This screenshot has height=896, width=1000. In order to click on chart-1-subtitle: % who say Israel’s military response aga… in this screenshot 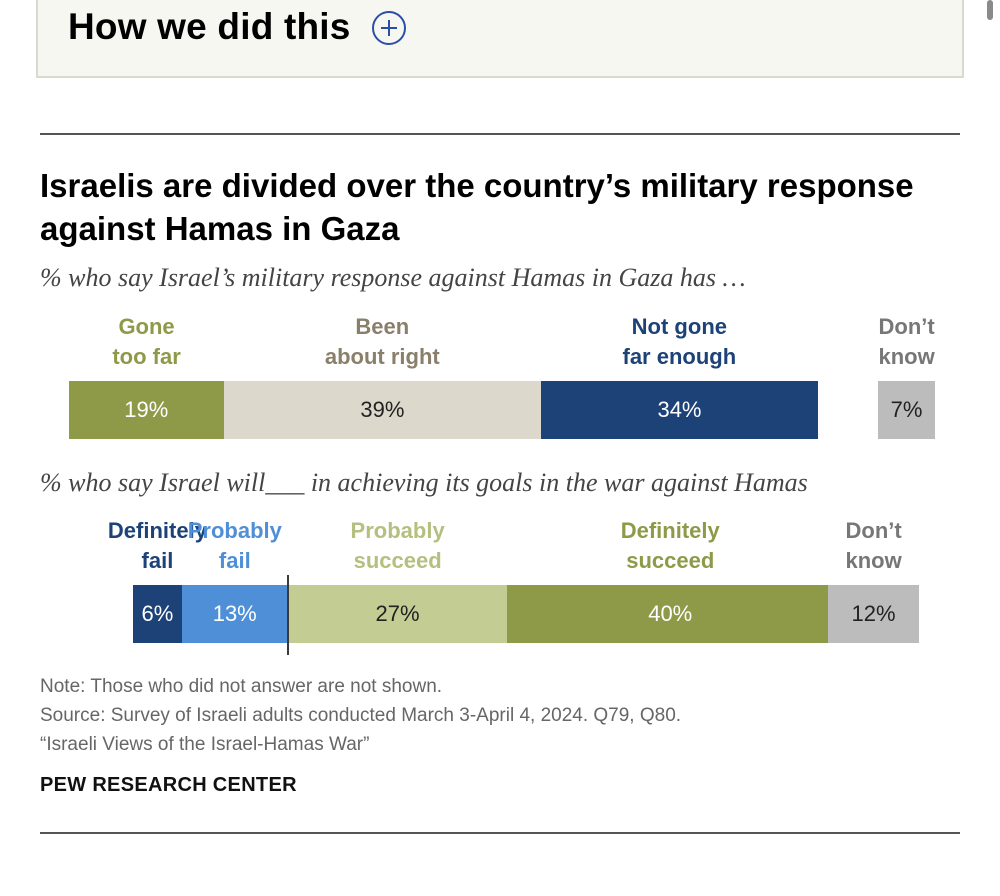, I will do `click(393, 277)`.